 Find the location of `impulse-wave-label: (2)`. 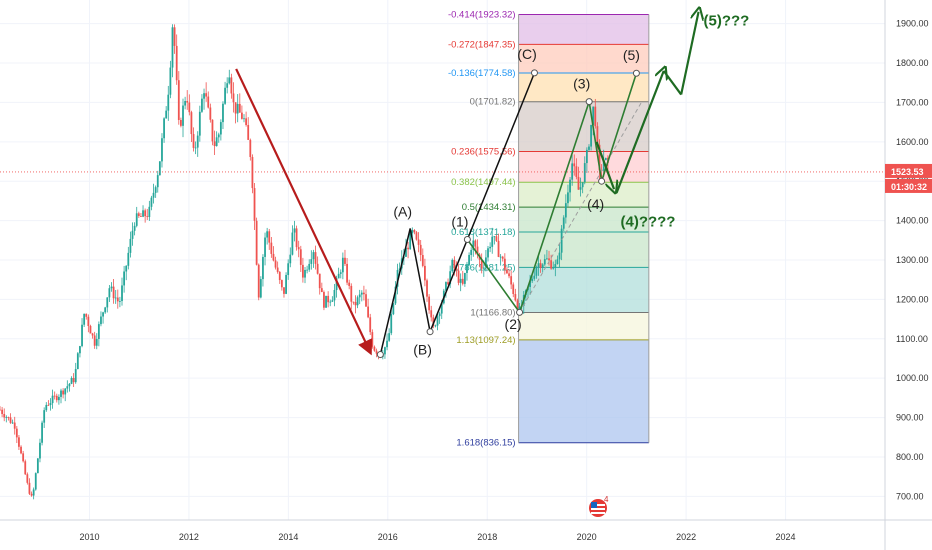

impulse-wave-label: (2) is located at coordinates (513, 324).